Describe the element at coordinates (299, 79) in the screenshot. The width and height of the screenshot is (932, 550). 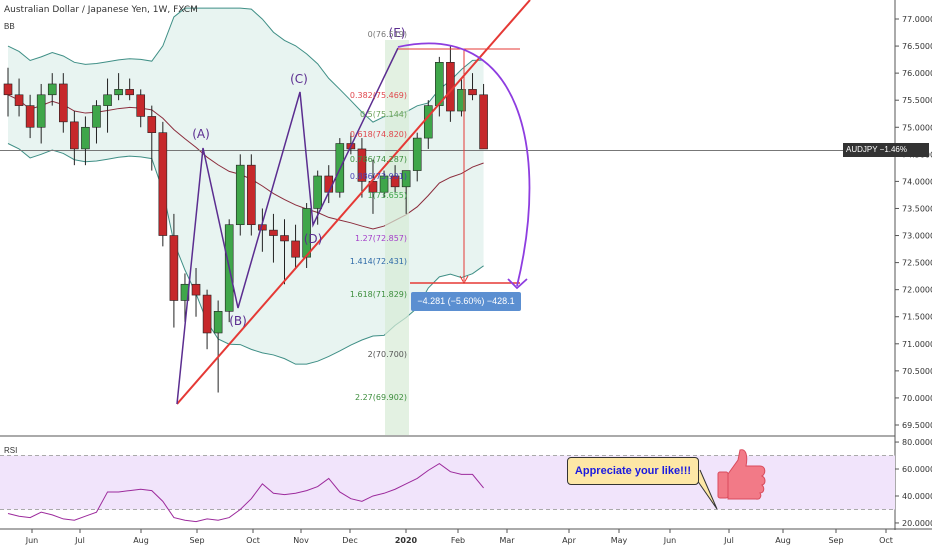
I see `wave-label: (C)` at that location.